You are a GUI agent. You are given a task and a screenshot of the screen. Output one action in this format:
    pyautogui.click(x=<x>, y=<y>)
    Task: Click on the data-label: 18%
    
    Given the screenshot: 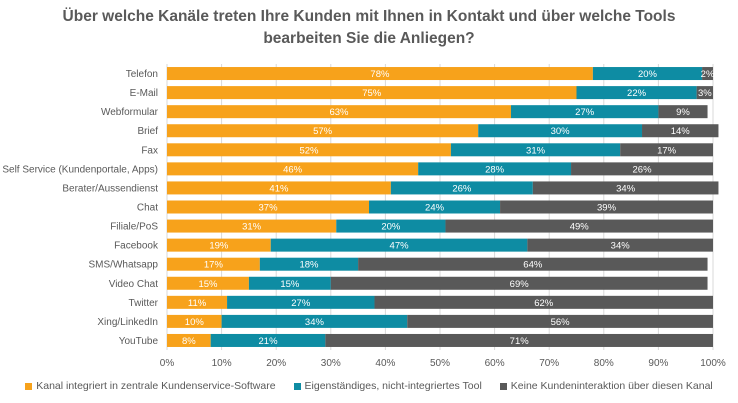 What is the action you would take?
    pyautogui.click(x=309, y=265)
    